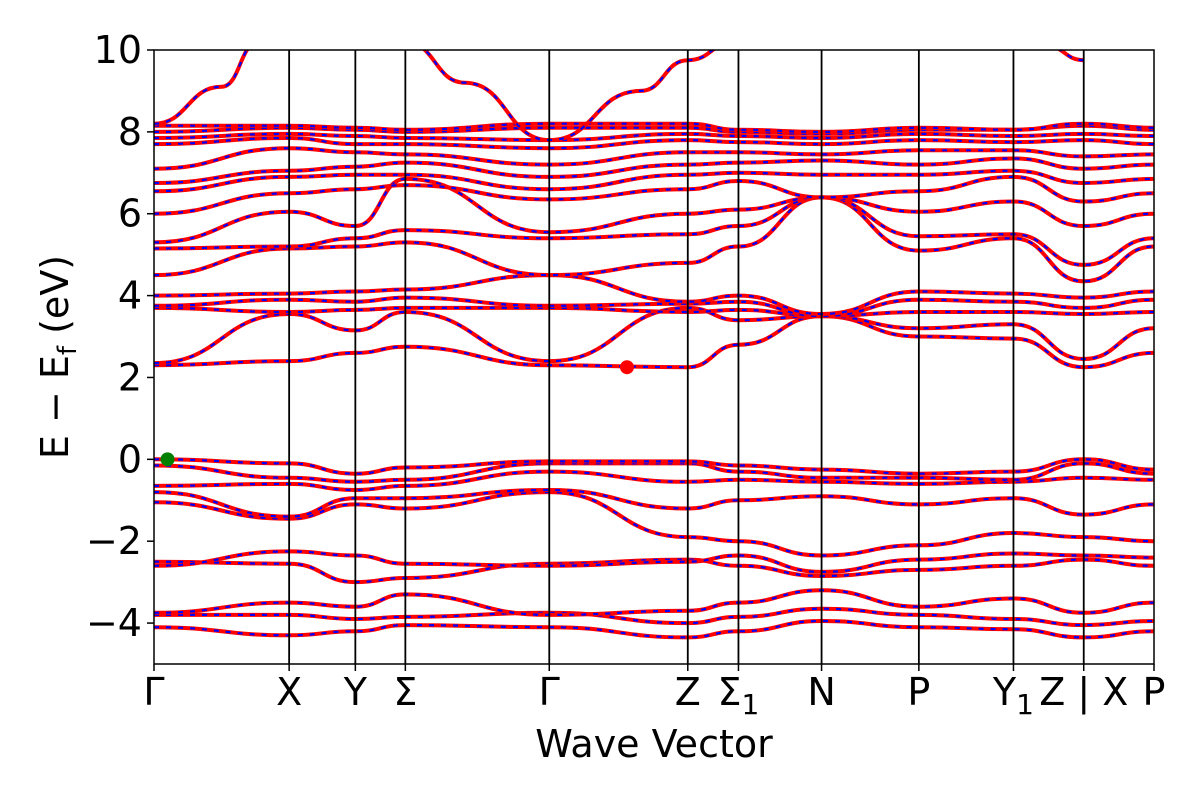 This screenshot has height=800, width=1200. What do you see at coordinates (654, 312) in the screenshot?
I see `band-13-overlay` at bounding box center [654, 312].